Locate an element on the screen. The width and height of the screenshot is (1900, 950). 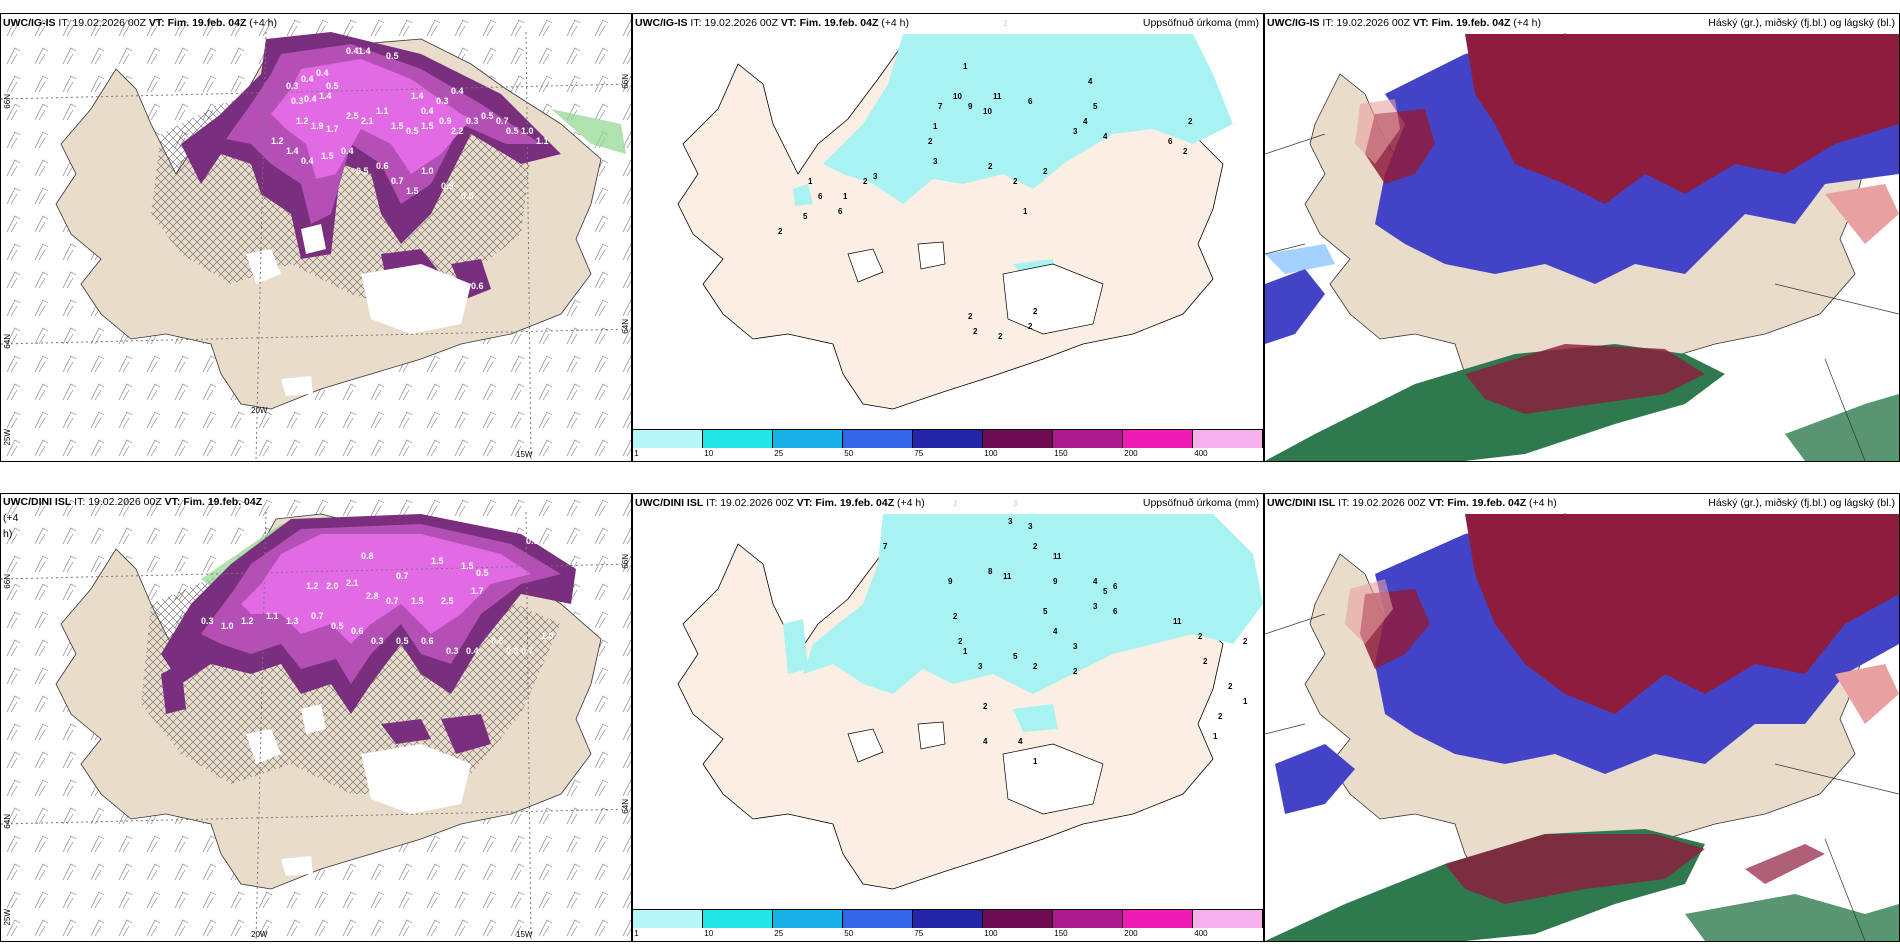
glacier-hofsjokull is located at coordinates (313, 239).